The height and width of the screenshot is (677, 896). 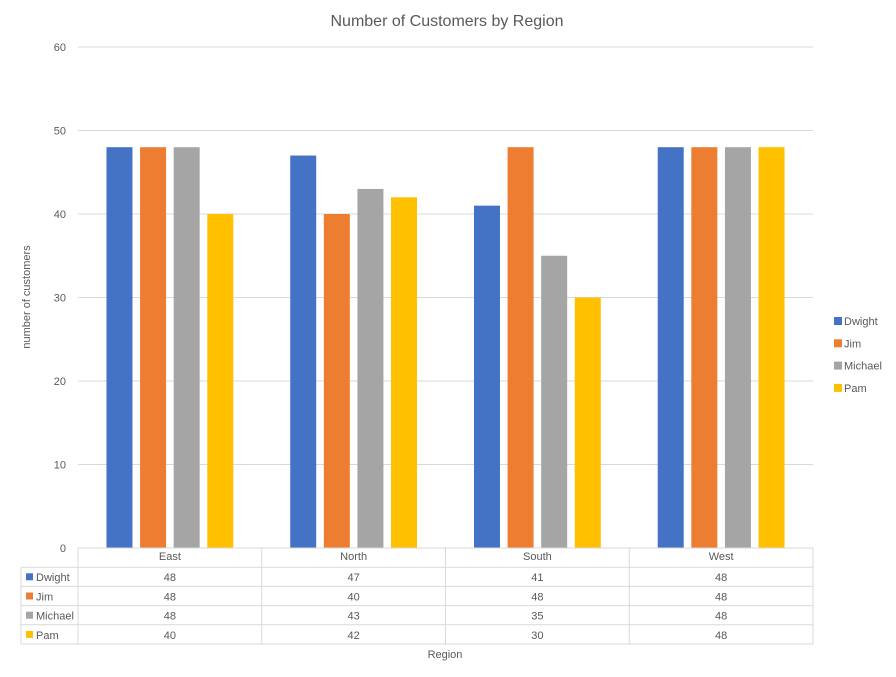 What do you see at coordinates (445, 655) in the screenshot?
I see `x-axis-label: Region` at bounding box center [445, 655].